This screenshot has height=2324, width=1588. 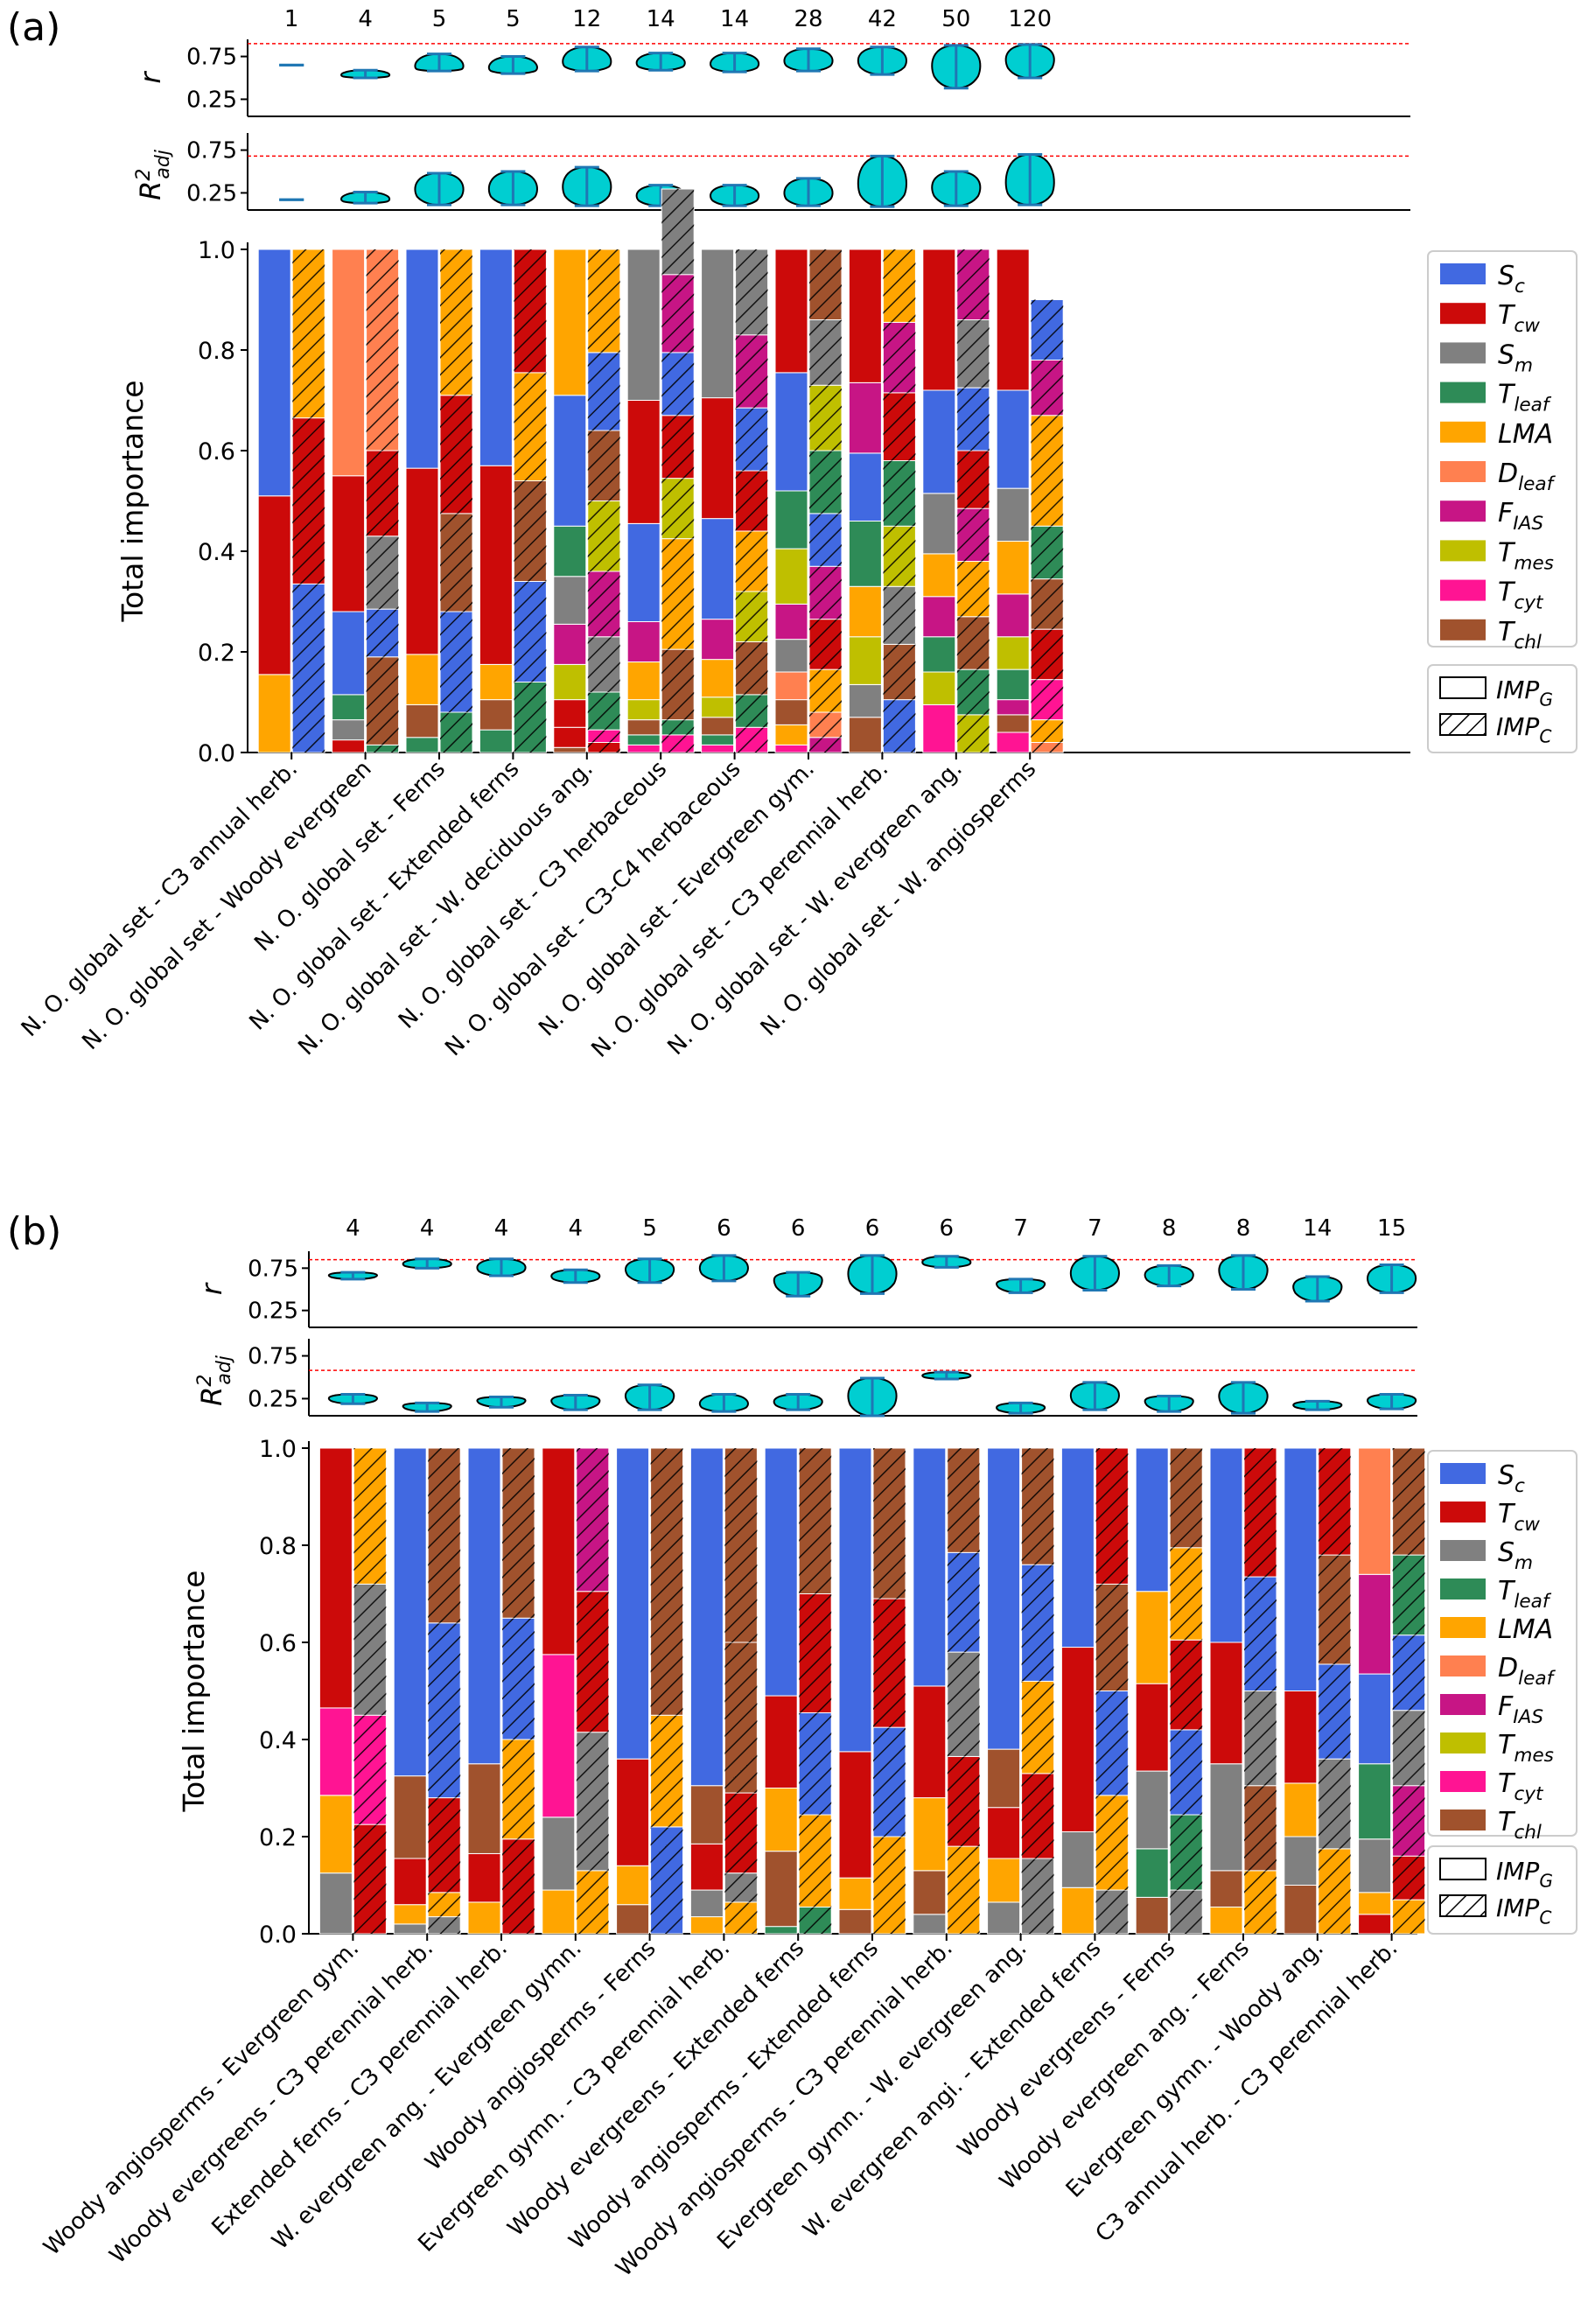 I want to click on legend-swatch-lma, so click(x=1463, y=432).